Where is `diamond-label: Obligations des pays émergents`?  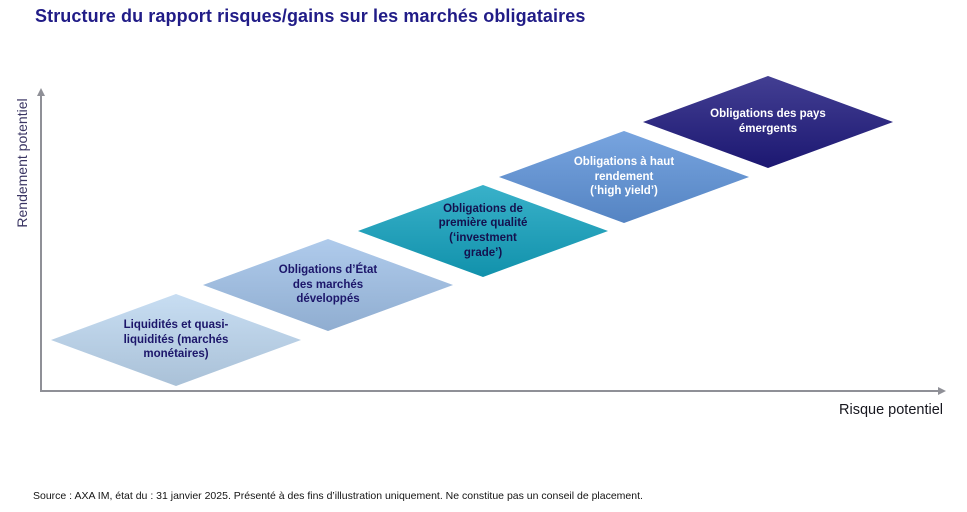
diamond-label: Obligations des pays émergents is located at coordinates (768, 121).